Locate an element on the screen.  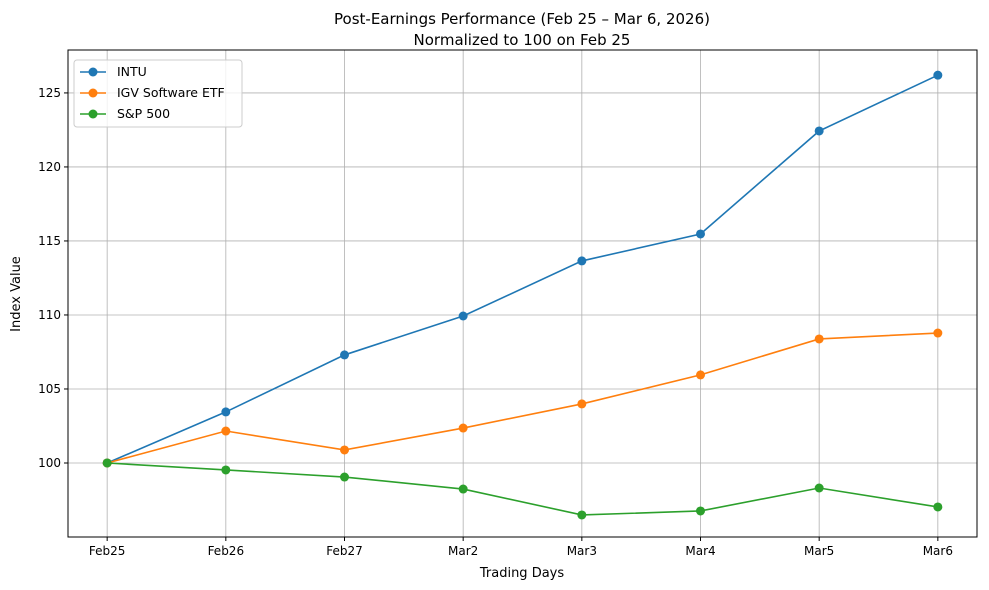
y-tick-label: 125 is located at coordinates (49, 93).